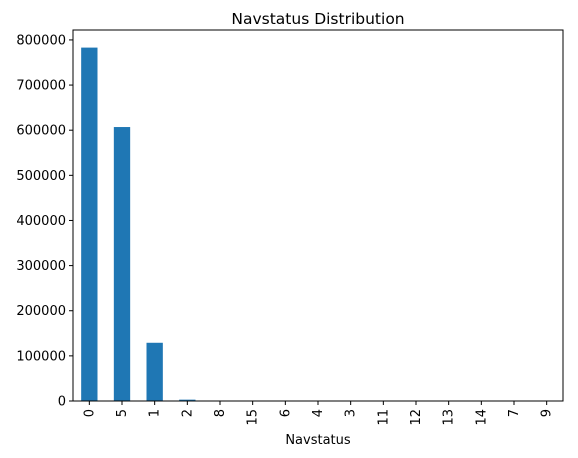 Image resolution: width=578 pixels, height=458 pixels. What do you see at coordinates (317, 19) in the screenshot?
I see `chart-title: Navstatus Distribution` at bounding box center [317, 19].